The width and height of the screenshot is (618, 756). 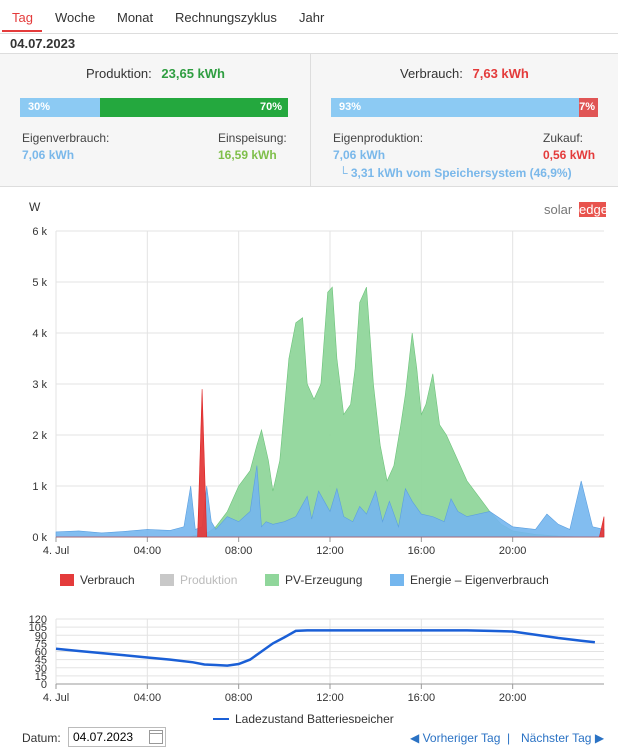 What do you see at coordinates (39, 334) in the screenshot?
I see `power-ytick-label: 4 k` at bounding box center [39, 334].